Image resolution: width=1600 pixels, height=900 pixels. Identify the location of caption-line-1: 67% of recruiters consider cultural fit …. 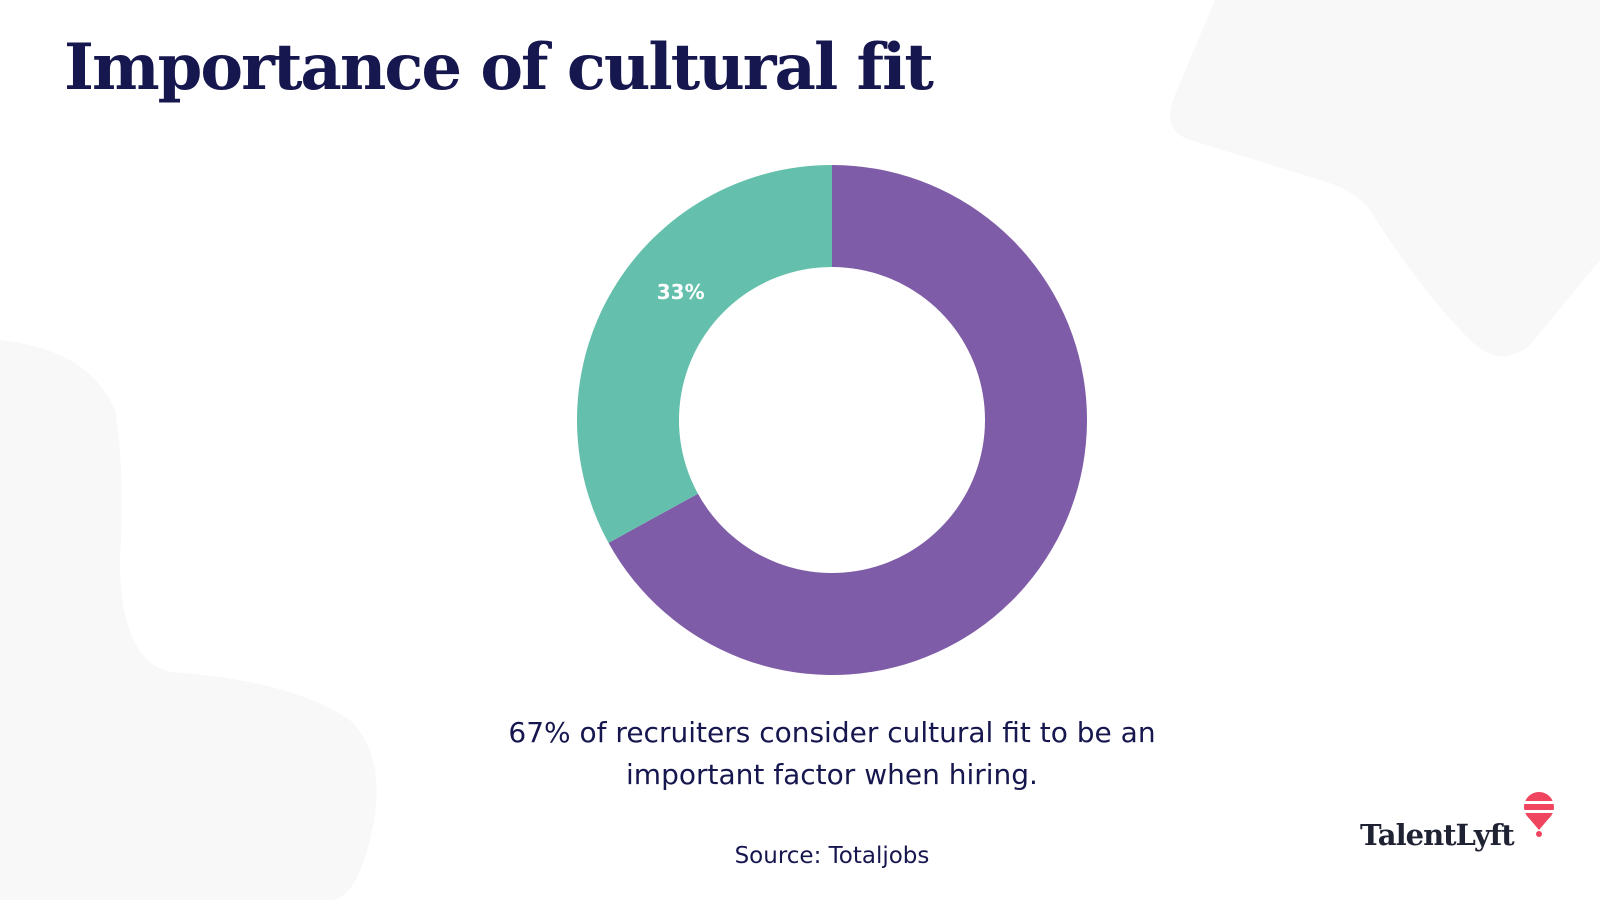
(832, 732).